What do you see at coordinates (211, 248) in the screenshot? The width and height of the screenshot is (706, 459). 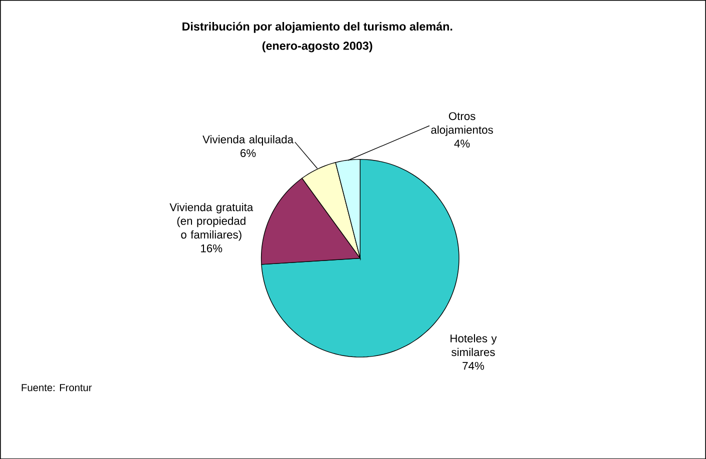 I see `data-label: 16%` at bounding box center [211, 248].